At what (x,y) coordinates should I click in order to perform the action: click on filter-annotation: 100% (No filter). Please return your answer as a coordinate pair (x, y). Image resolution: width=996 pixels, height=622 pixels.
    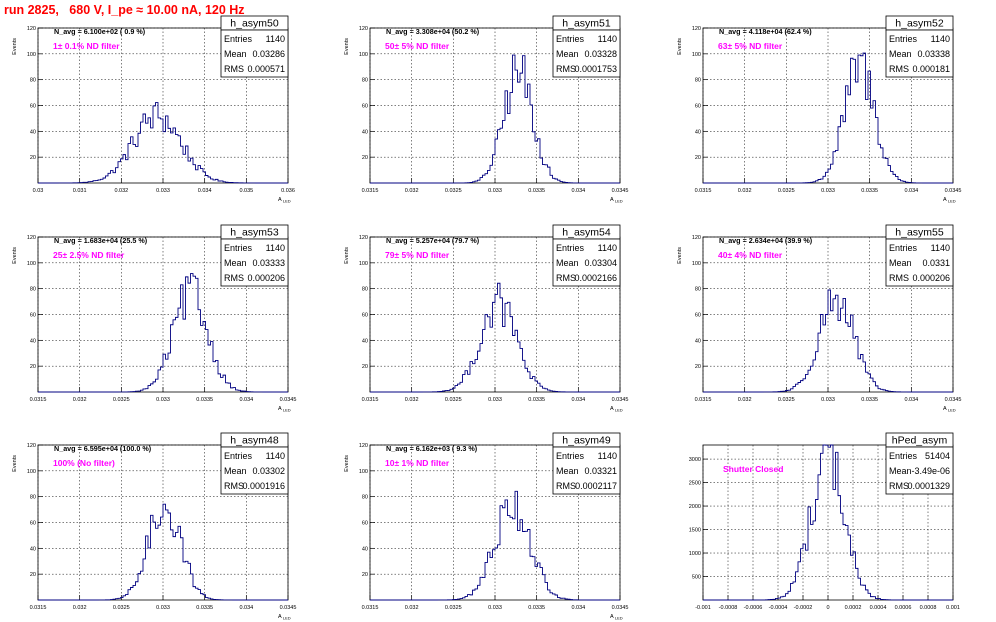
    Looking at the image, I should click on (84, 463).